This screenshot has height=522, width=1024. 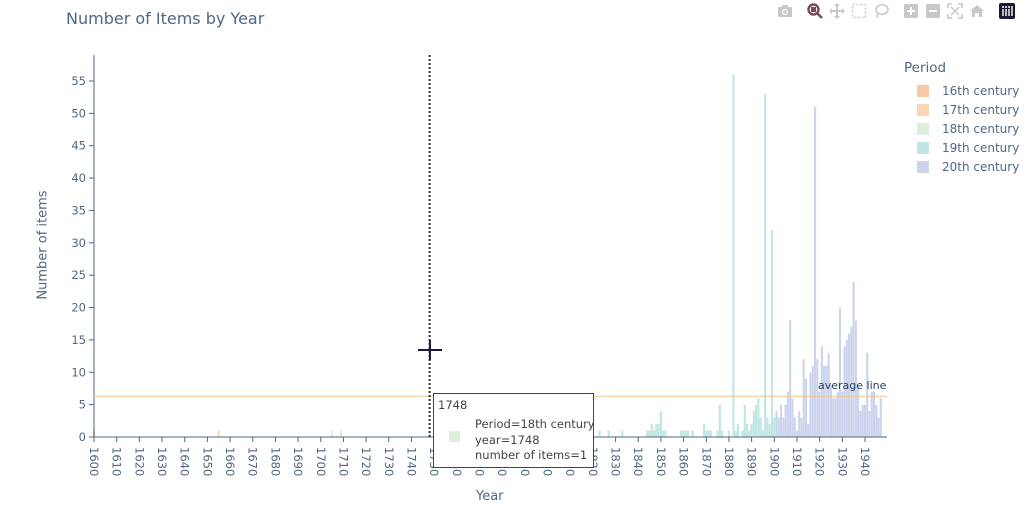 I want to click on zoom-in-icon, so click(x=911, y=11).